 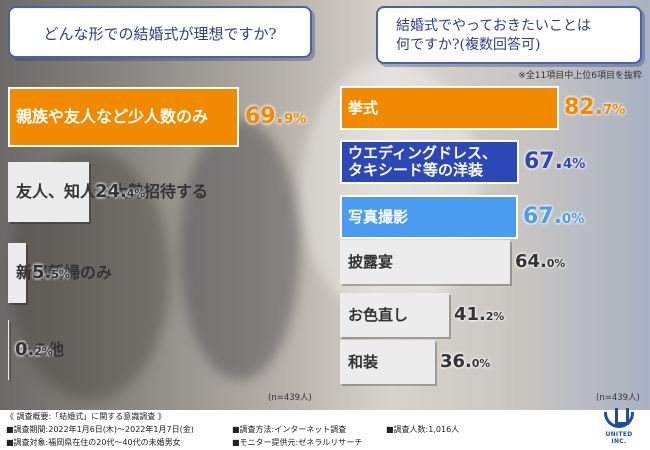 I want to click on bar-value: 36.0%, so click(x=465, y=361).